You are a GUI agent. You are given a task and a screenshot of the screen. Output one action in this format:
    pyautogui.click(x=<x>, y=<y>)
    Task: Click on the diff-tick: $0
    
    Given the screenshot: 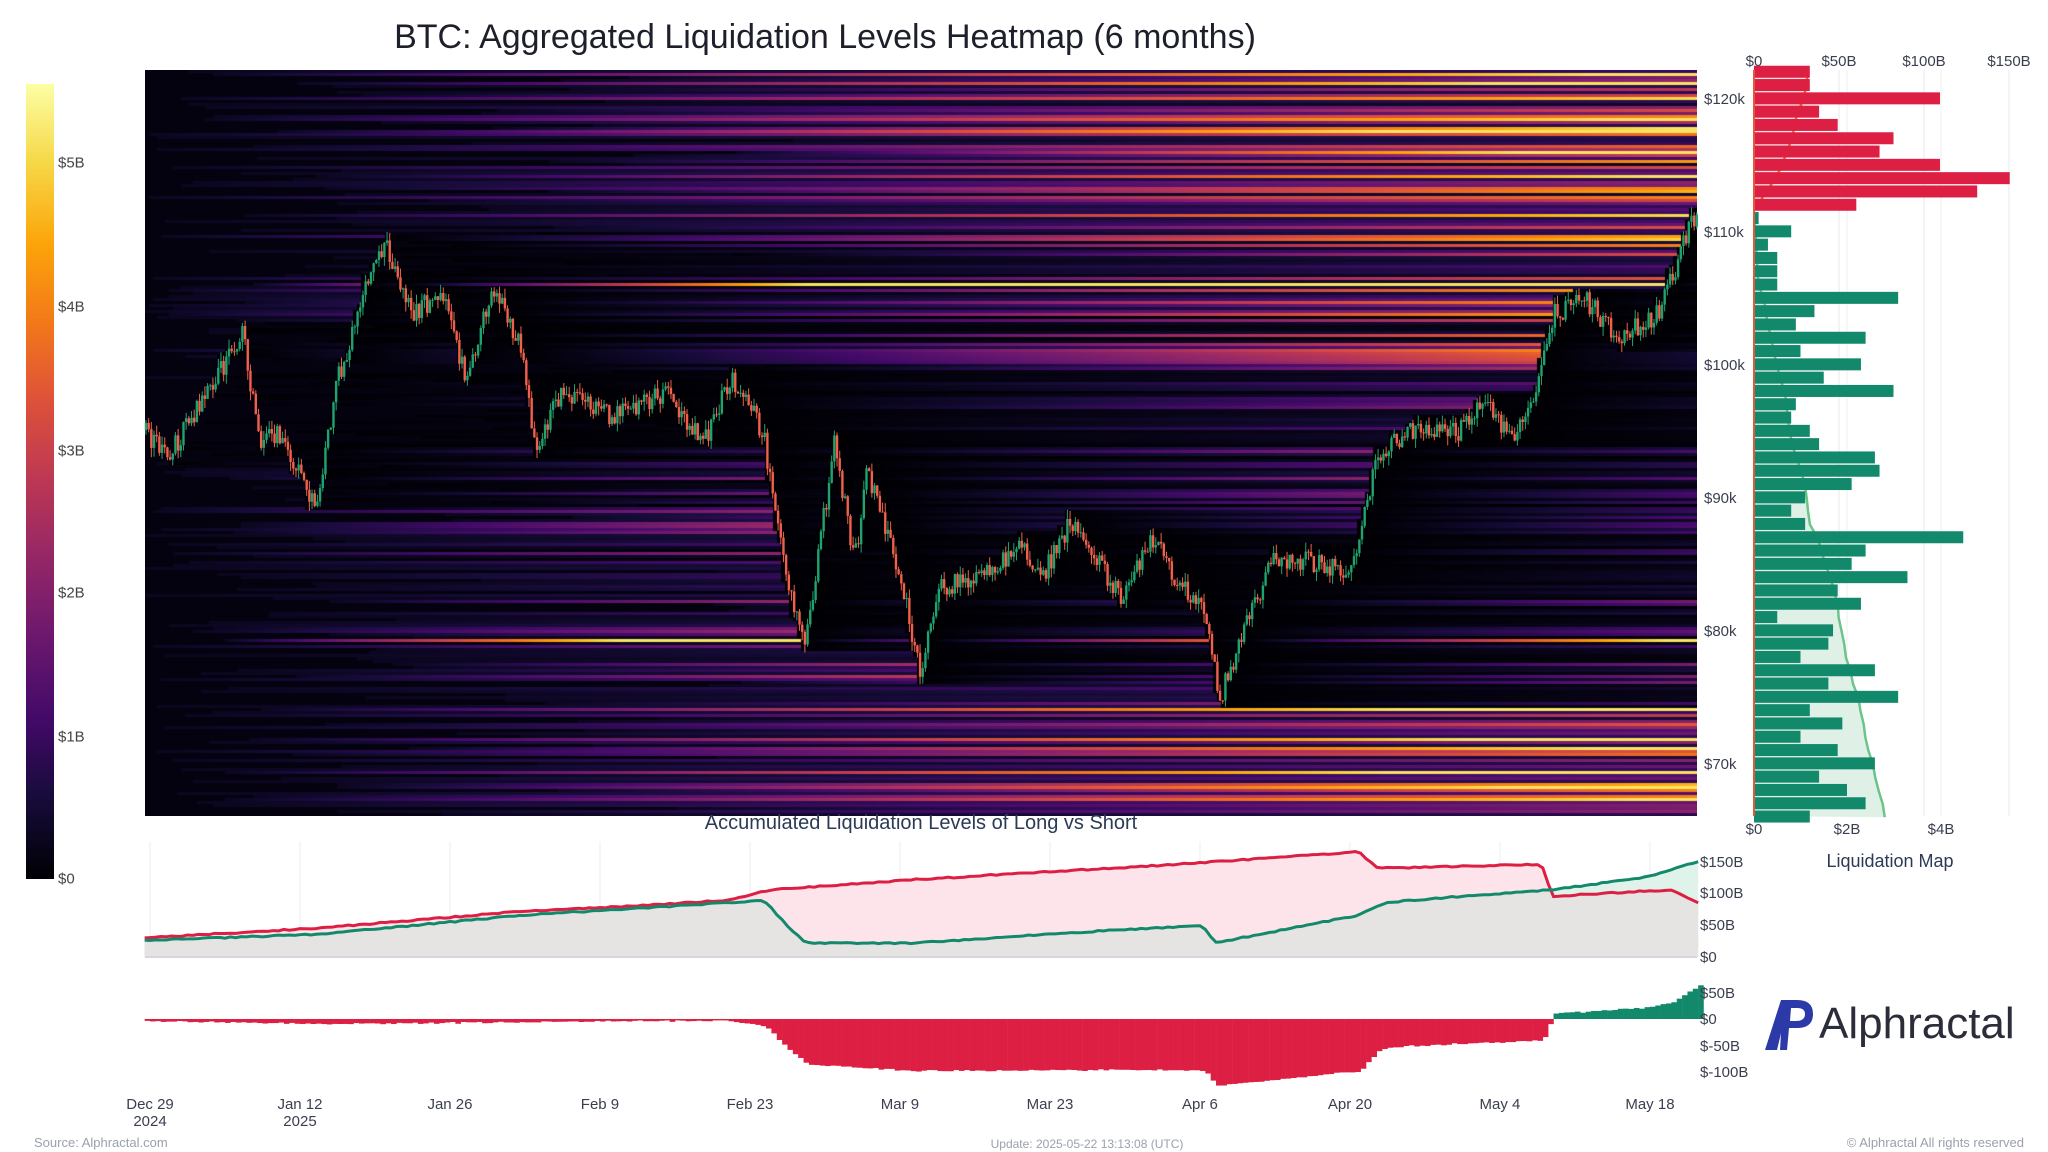 What is the action you would take?
    pyautogui.click(x=1708, y=1019)
    